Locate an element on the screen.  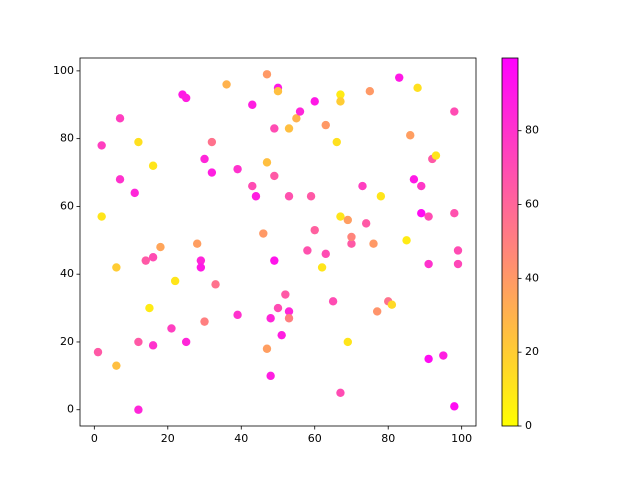
x-tick-label: 20 is located at coordinates (168, 438).